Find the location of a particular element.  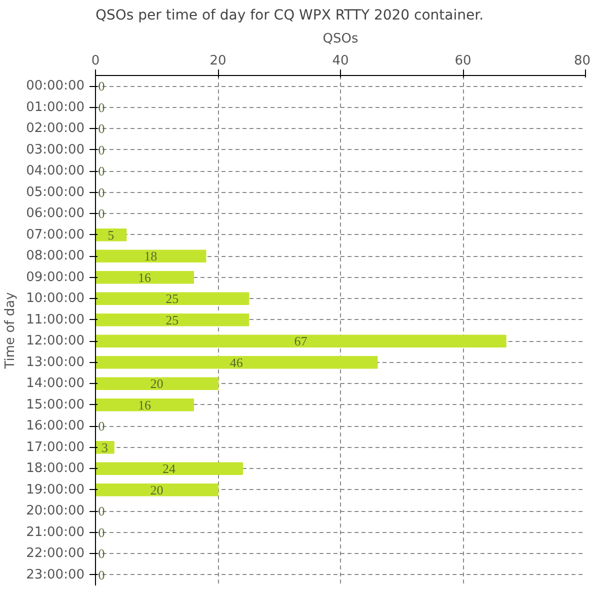

y-tick-label: 21:00:00 is located at coordinates (55, 532).